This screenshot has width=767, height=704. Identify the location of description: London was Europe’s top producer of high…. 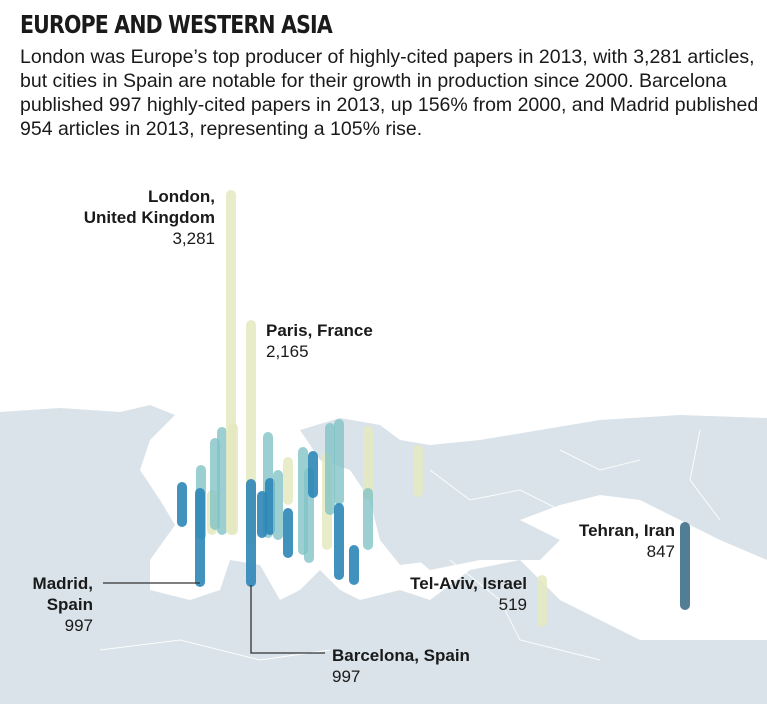
(389, 93).